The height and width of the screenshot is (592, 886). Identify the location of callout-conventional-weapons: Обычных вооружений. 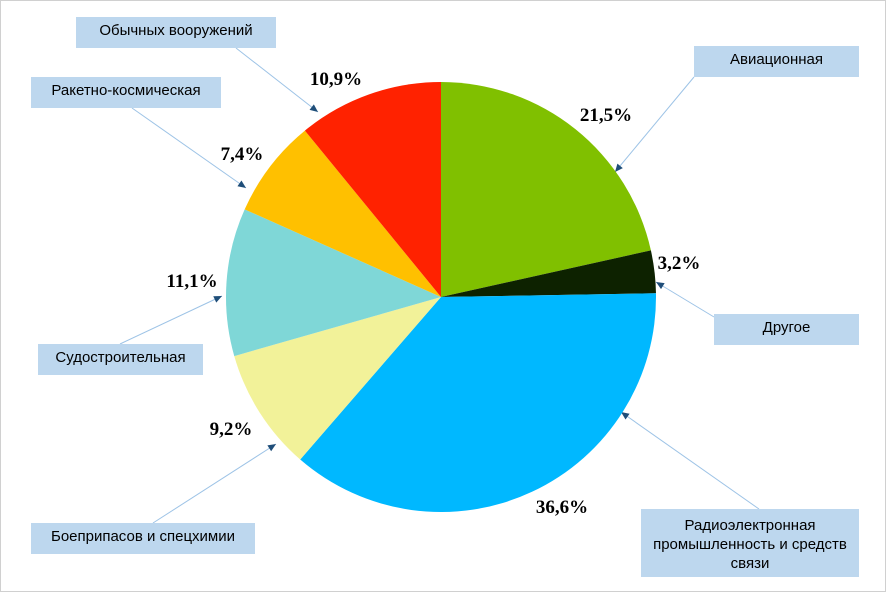
(176, 32).